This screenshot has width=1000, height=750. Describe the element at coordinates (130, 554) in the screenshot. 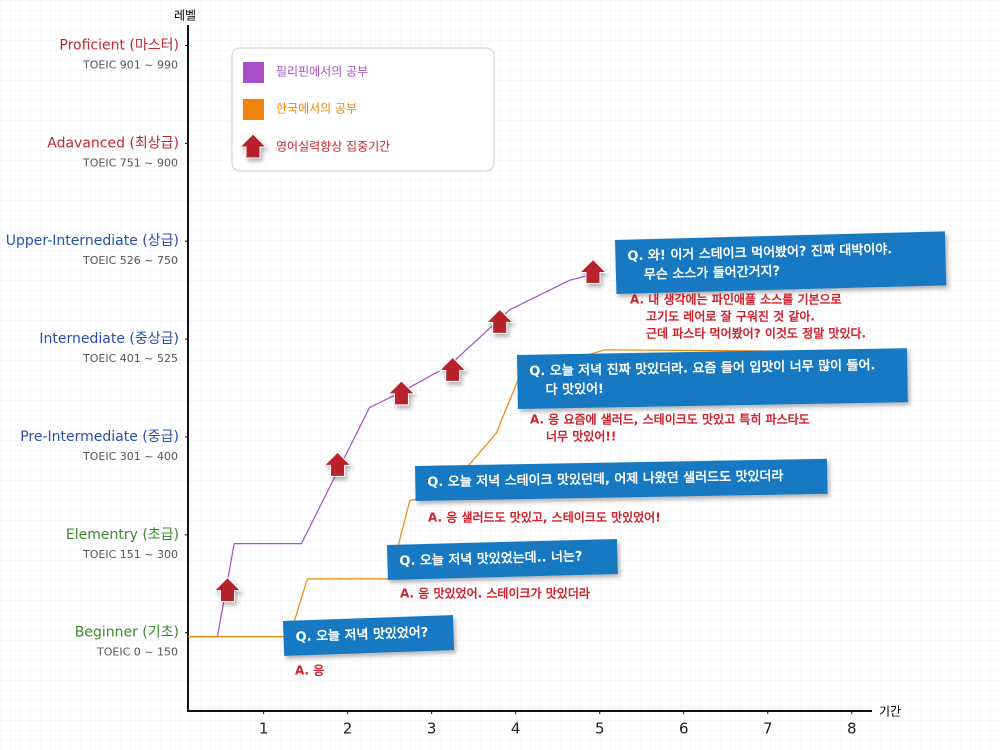

I see `toeic-range: TOEIC 151 ~ 300` at that location.